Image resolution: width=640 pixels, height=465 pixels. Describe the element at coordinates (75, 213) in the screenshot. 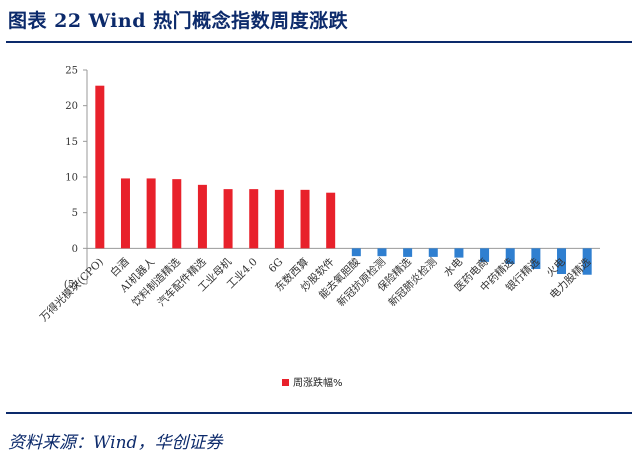

I see `y-tick-label: 5` at that location.